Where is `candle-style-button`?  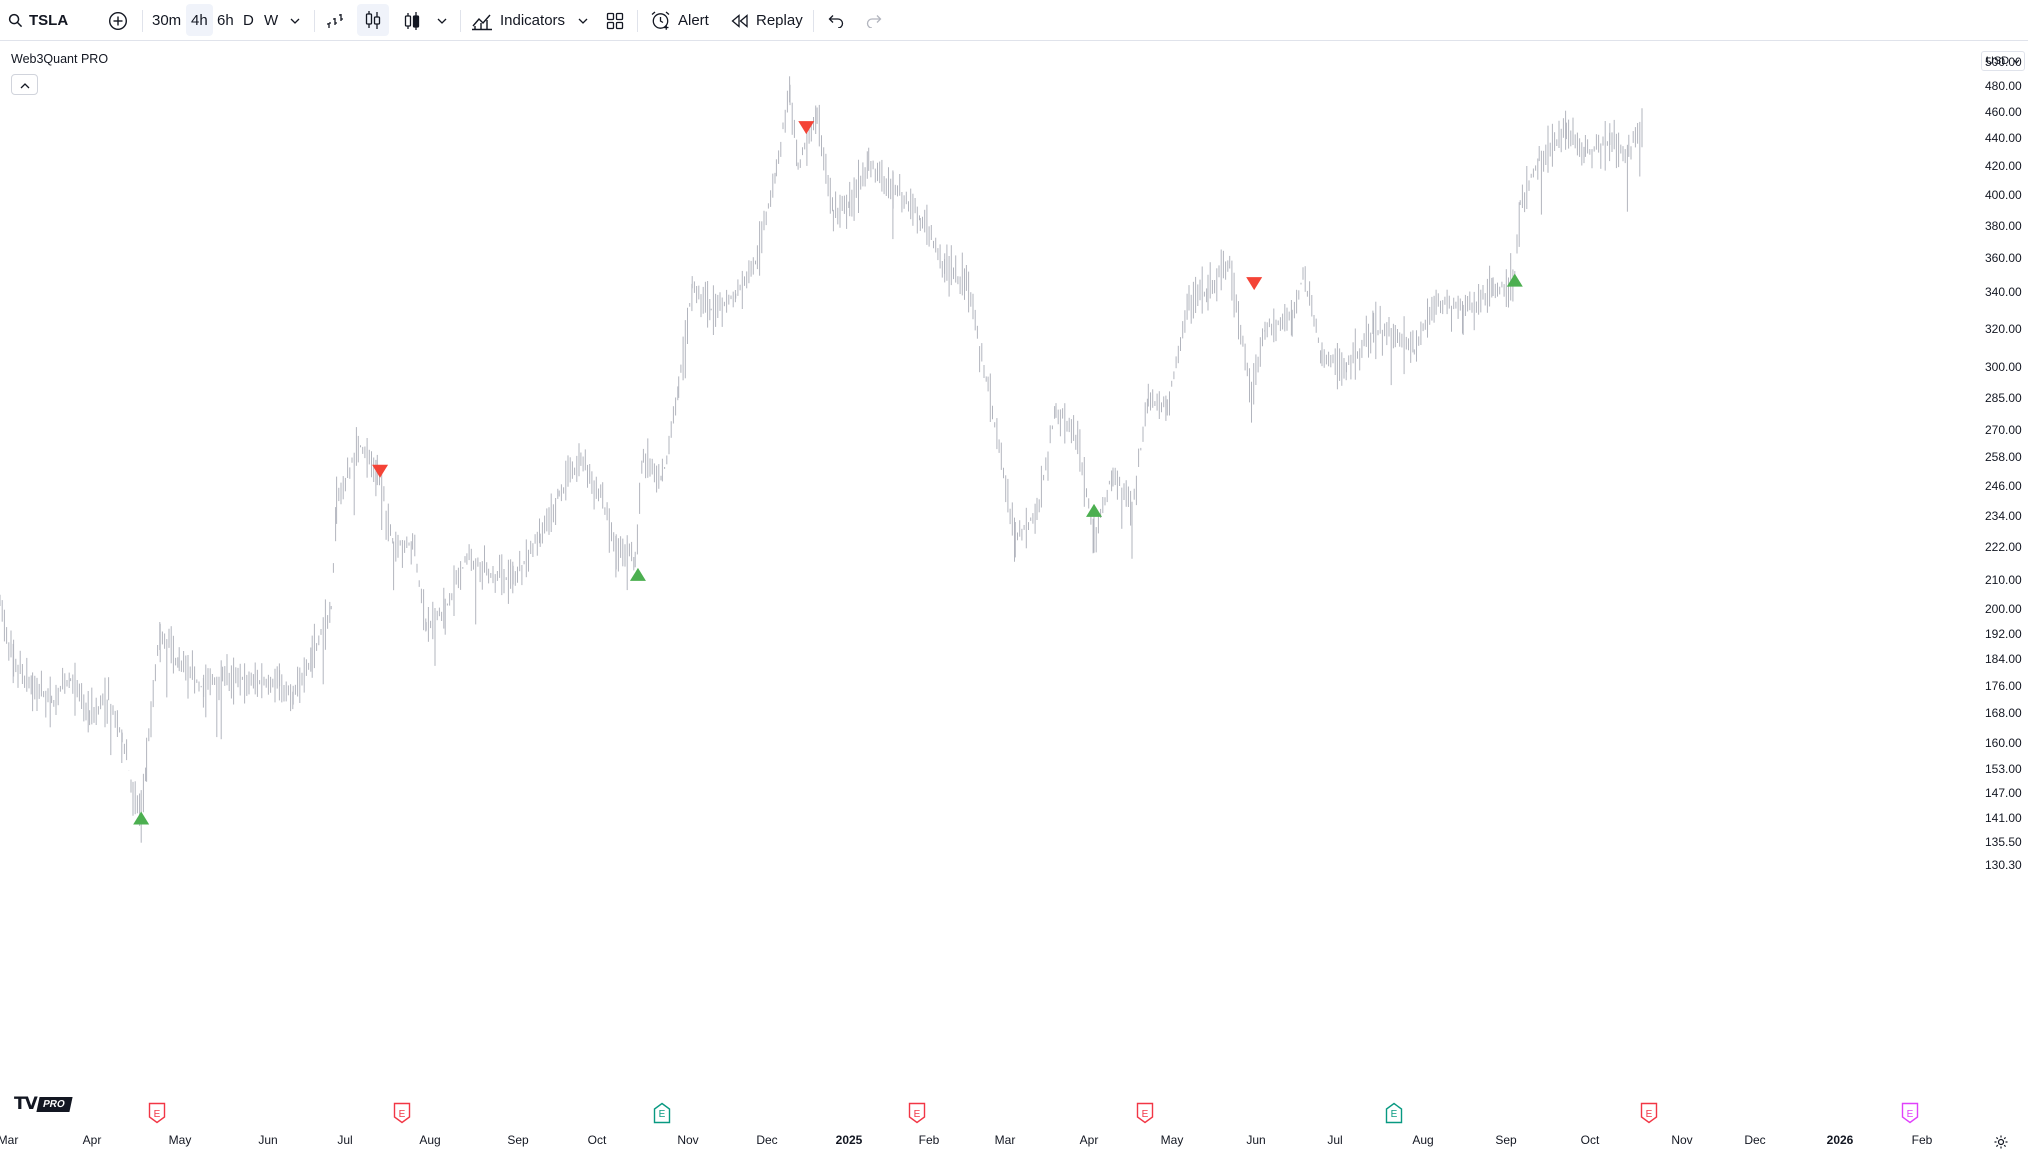 candle-style-button is located at coordinates (373, 20).